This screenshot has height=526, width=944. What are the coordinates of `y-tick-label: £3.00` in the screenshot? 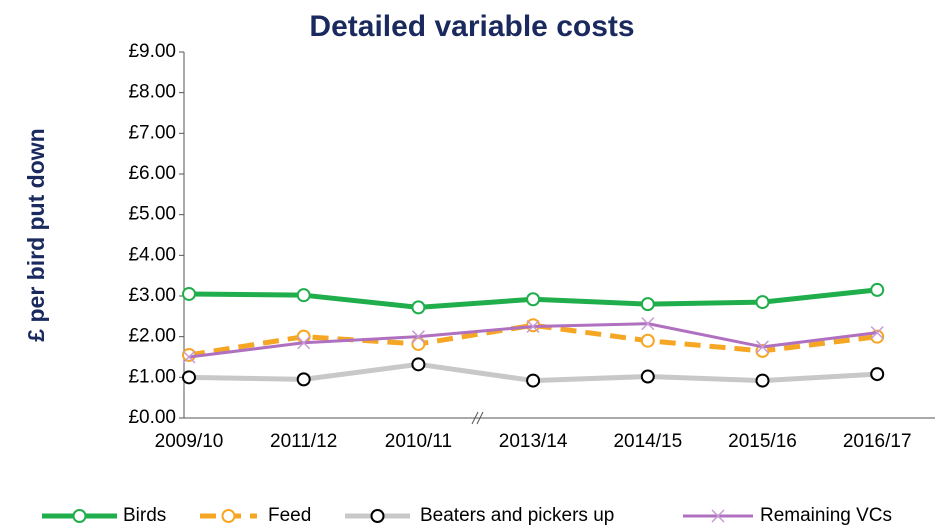 It's located at (152, 295).